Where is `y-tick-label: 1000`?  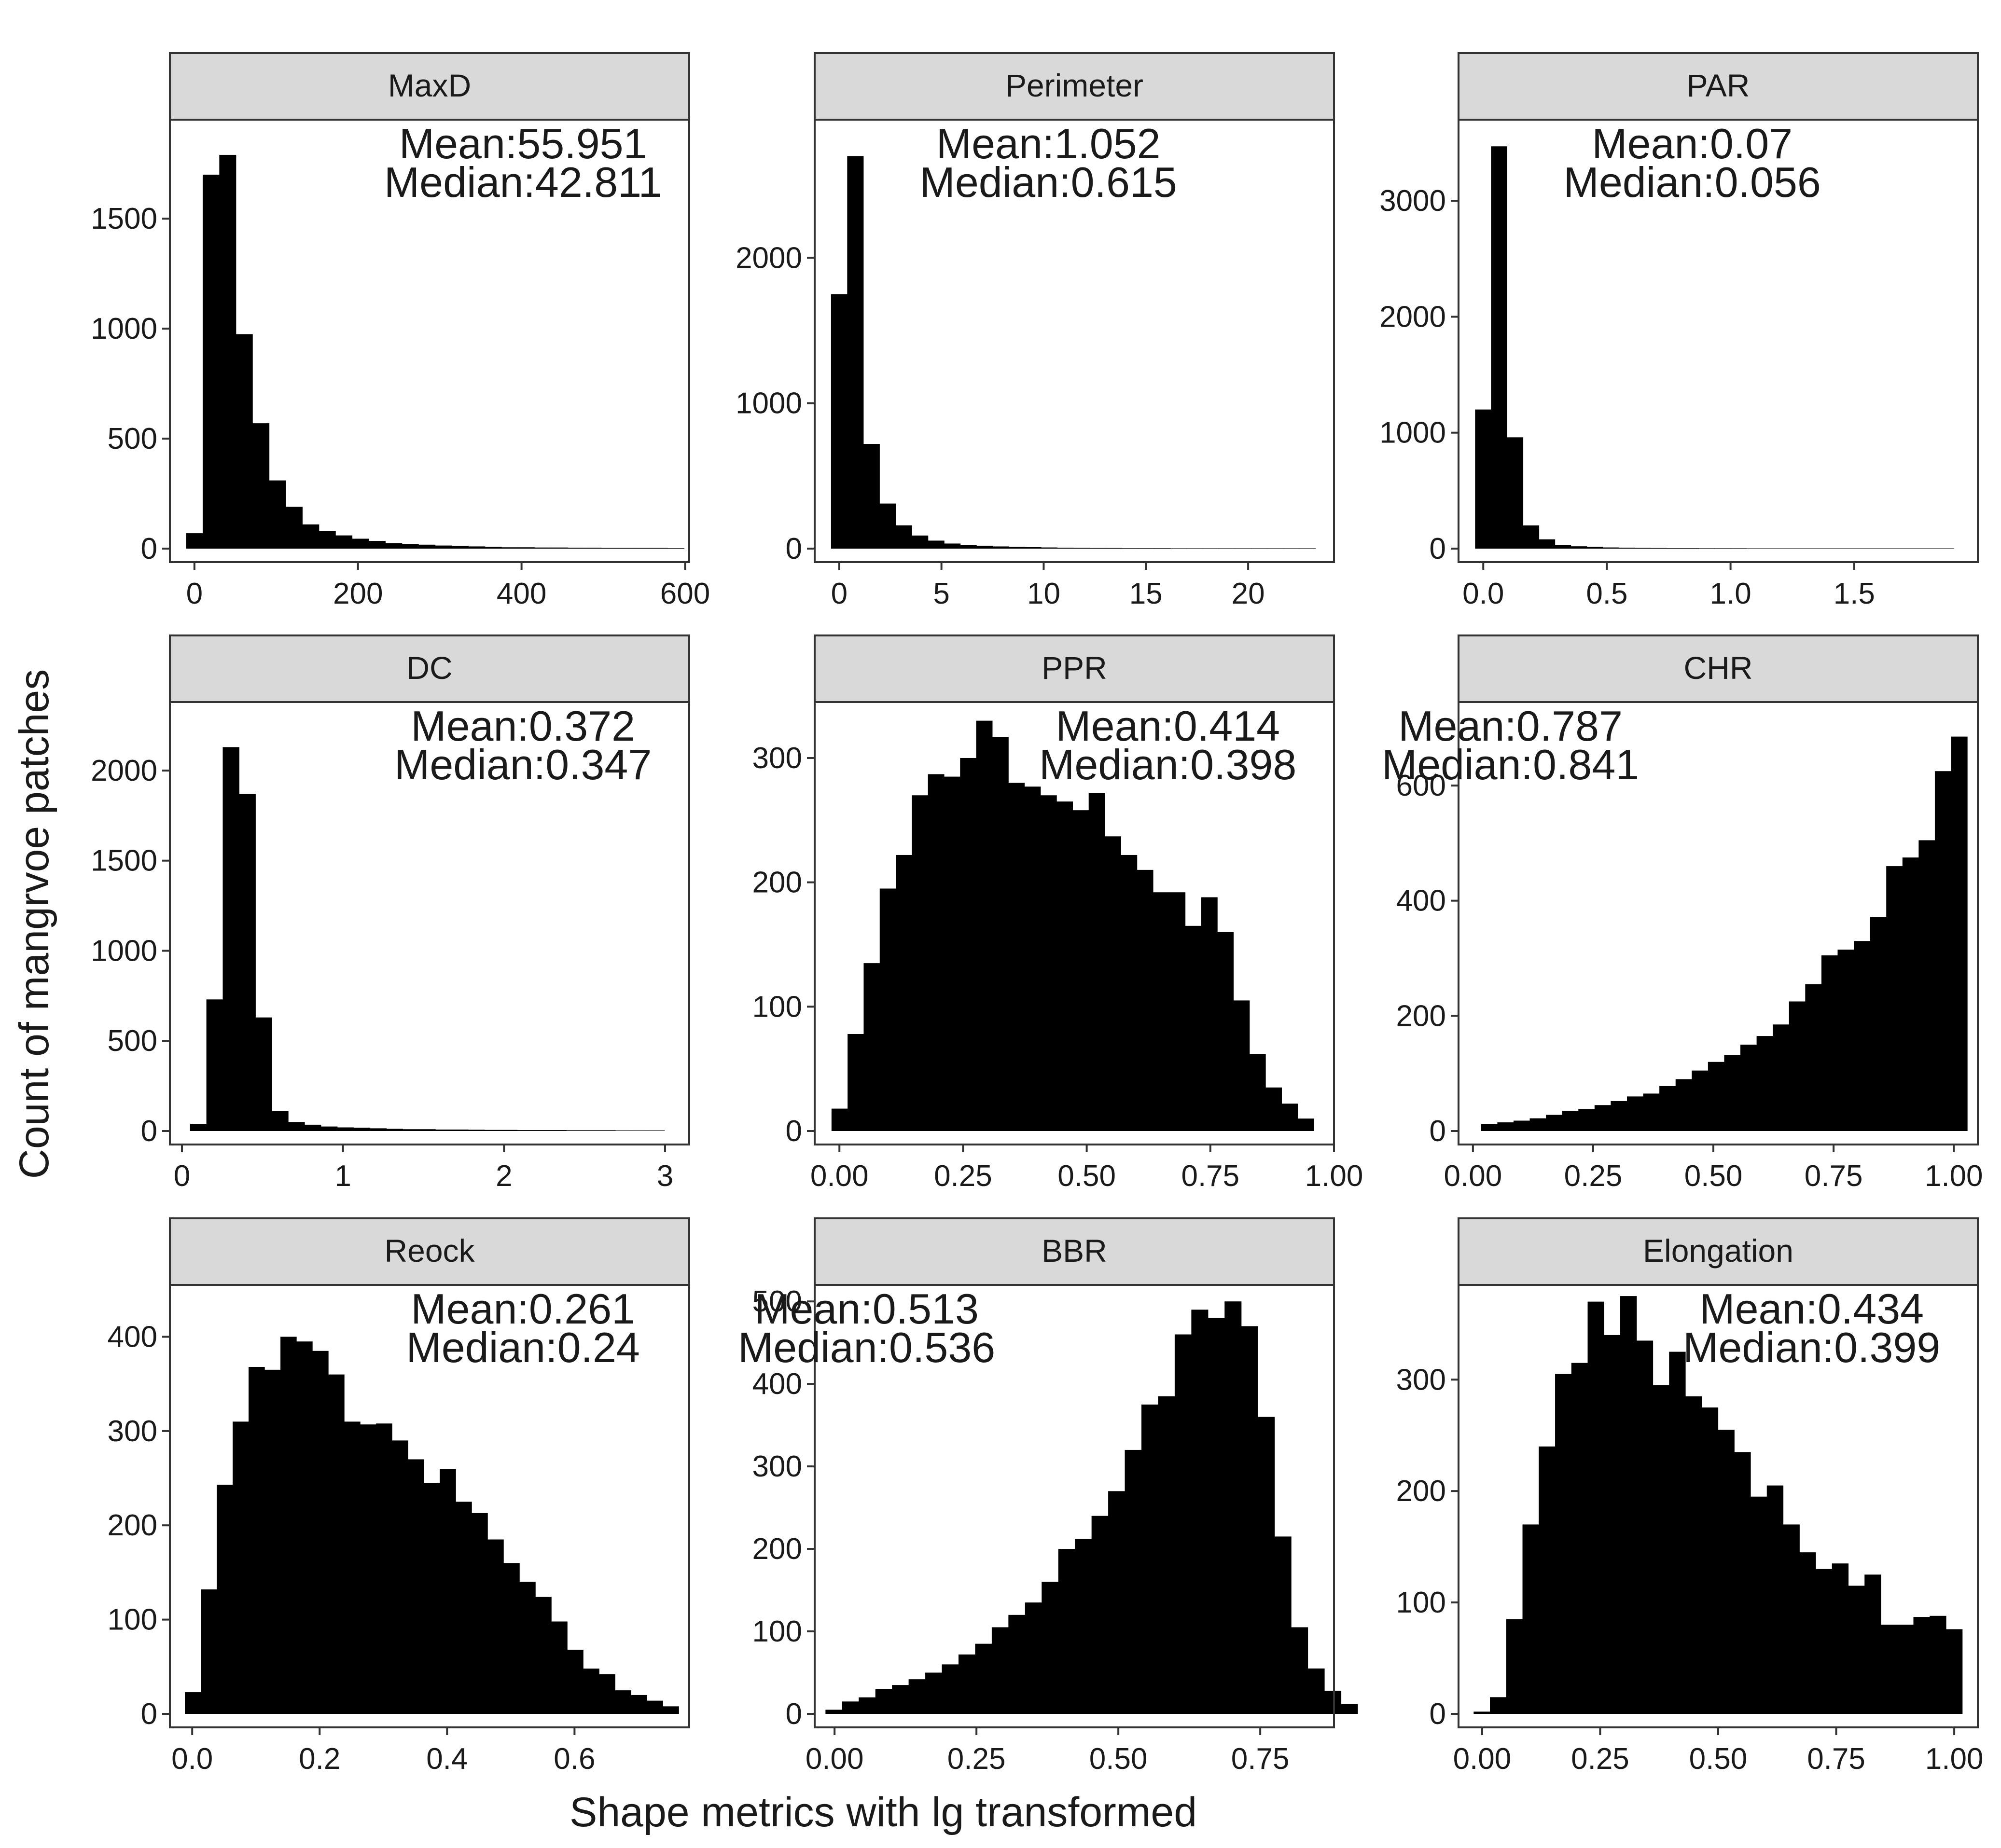 y-tick-label: 1000 is located at coordinates (769, 403).